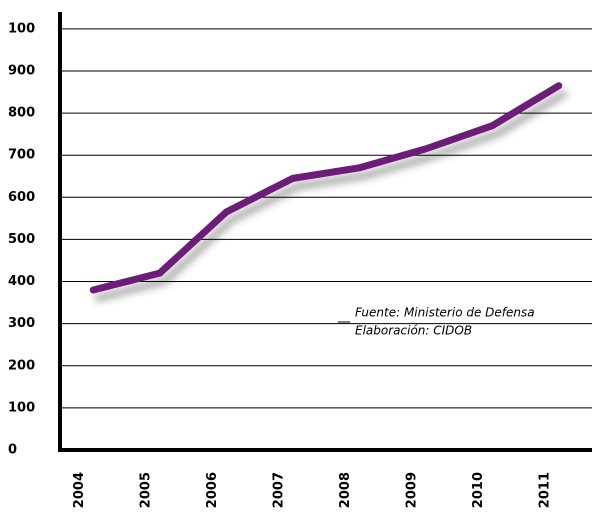  I want to click on y-tick-label: 800, so click(21, 113).